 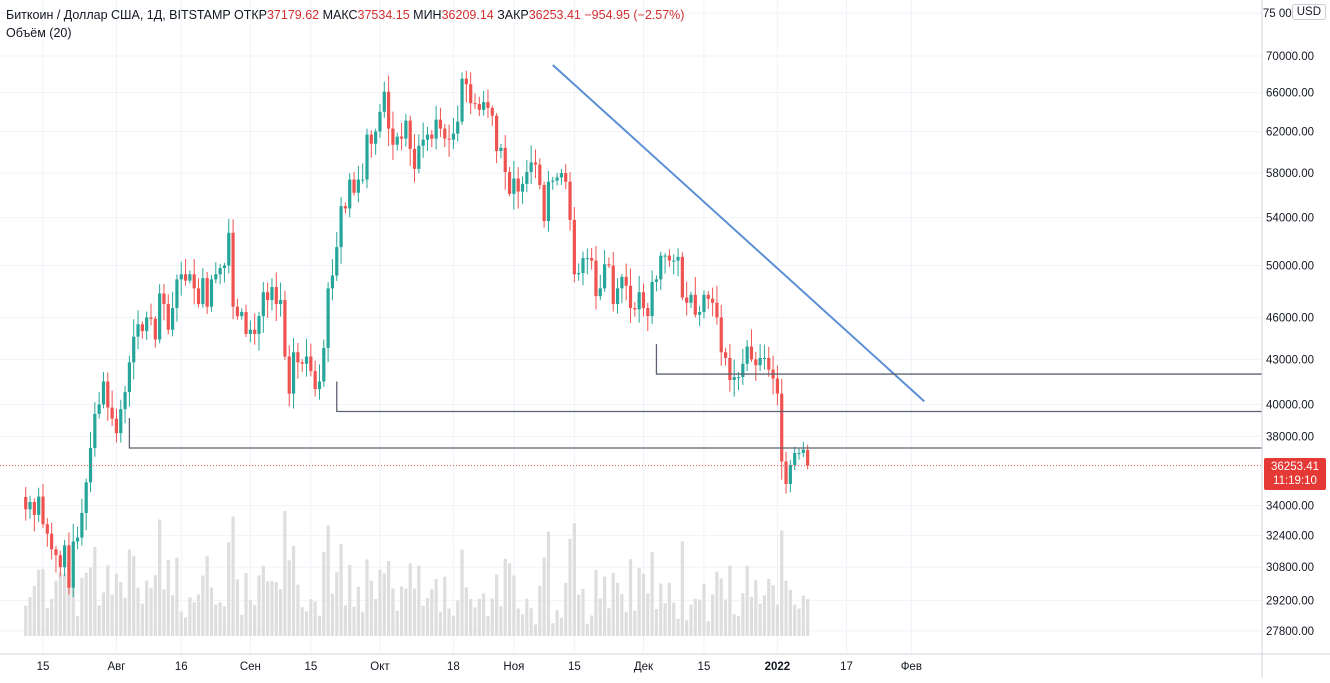 I want to click on y-tick-label: 29200.00, so click(x=1290, y=601).